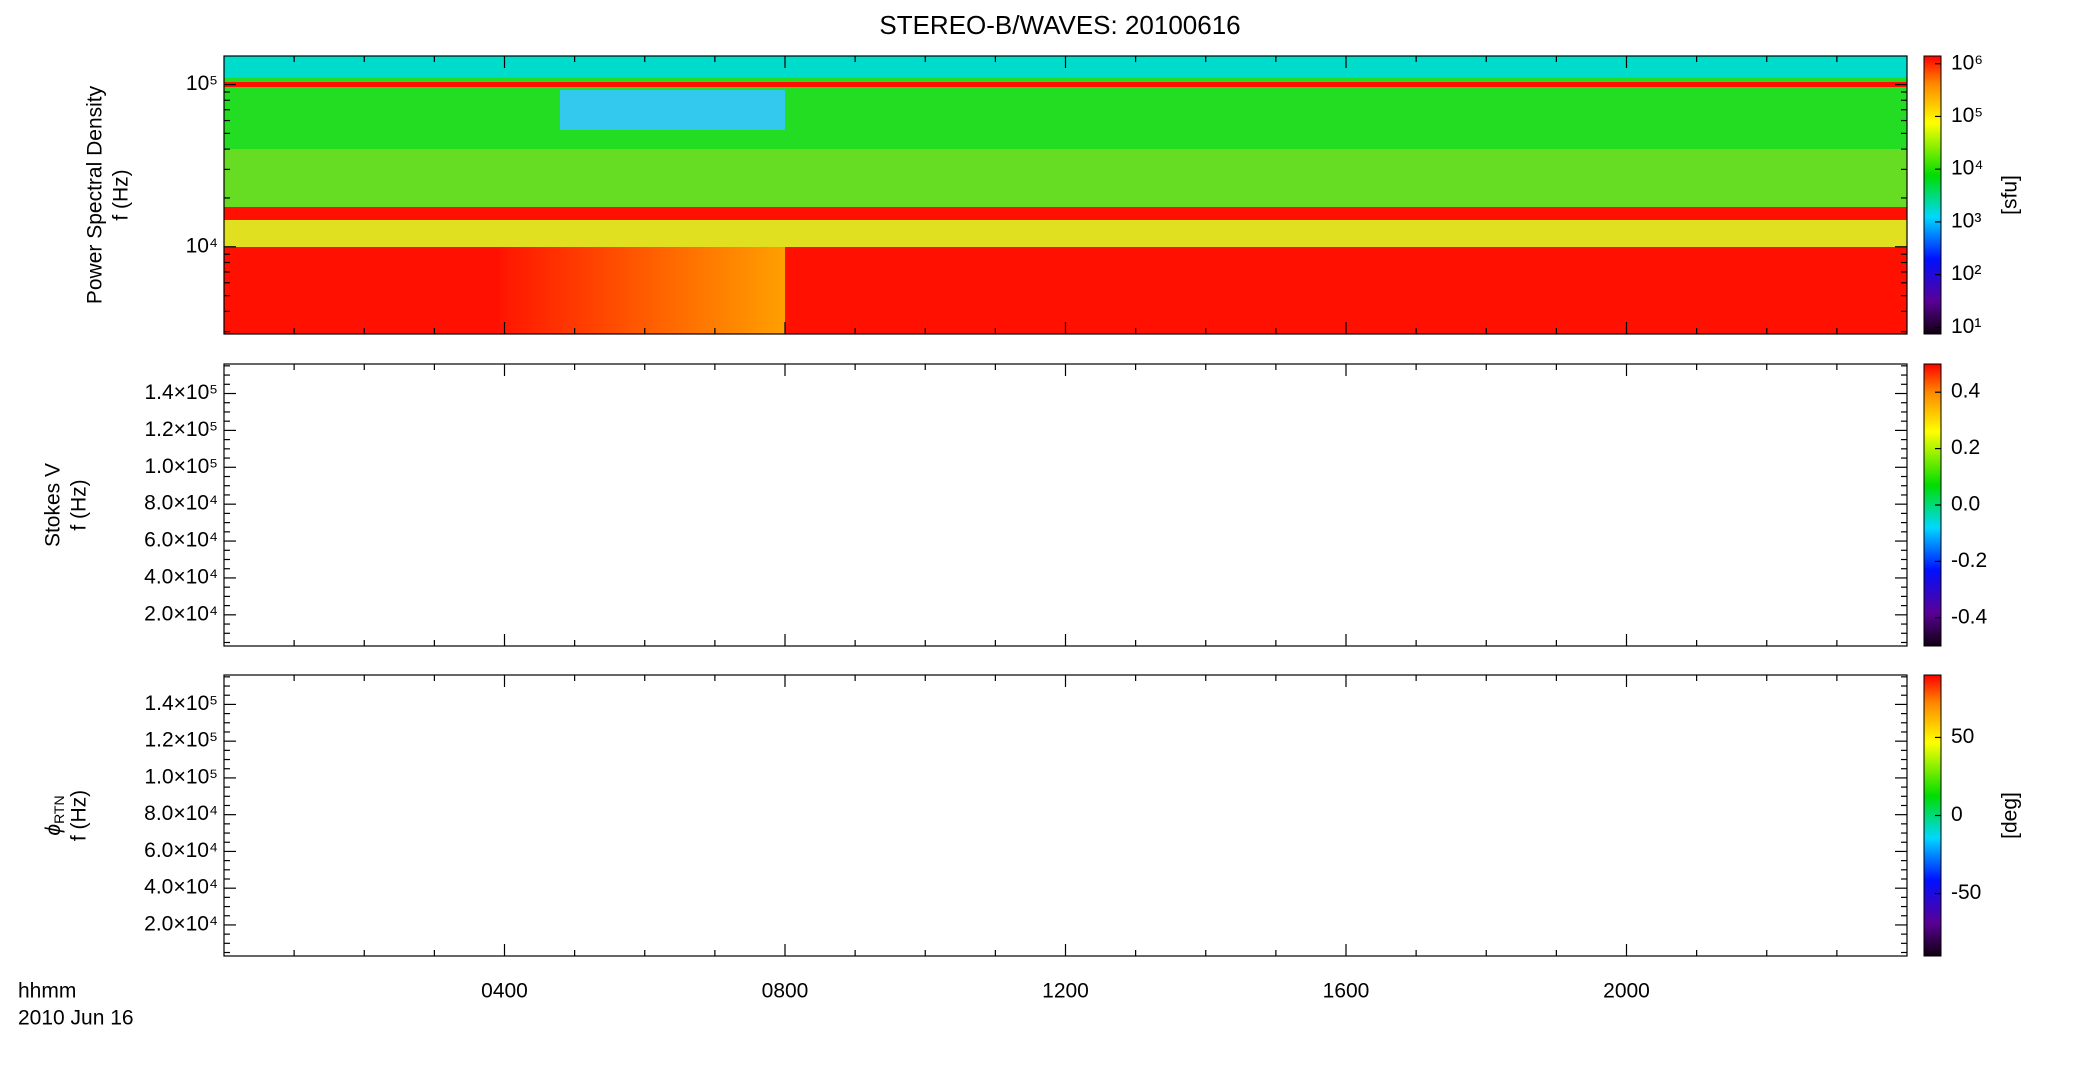 The image size is (2096, 1080). Describe the element at coordinates (504, 991) in the screenshot. I see `x-tick-label: 0400` at that location.